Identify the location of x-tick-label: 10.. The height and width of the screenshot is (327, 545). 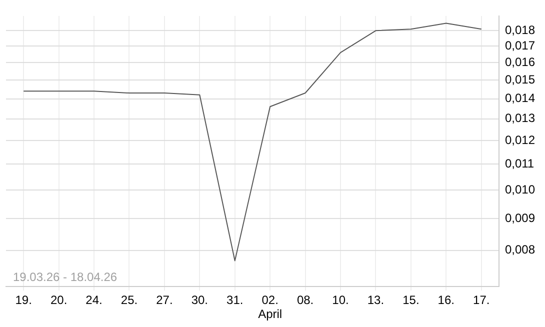
(340, 300).